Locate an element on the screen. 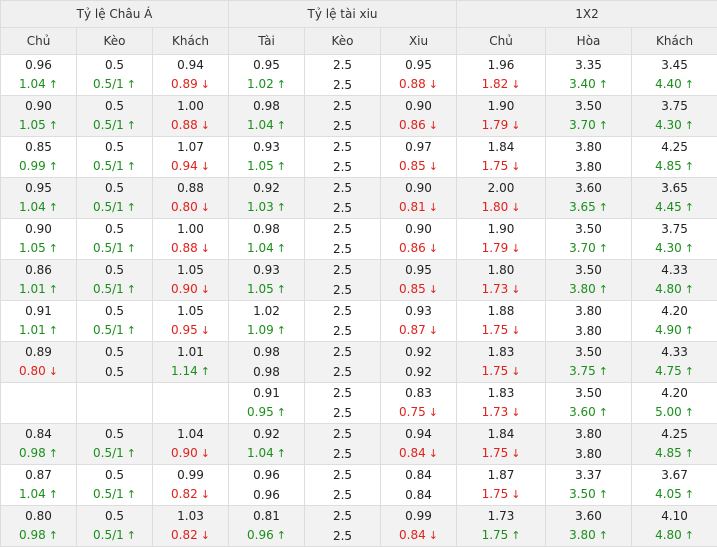  odds-cell: 0.95 0.88↓ is located at coordinates (419, 75).